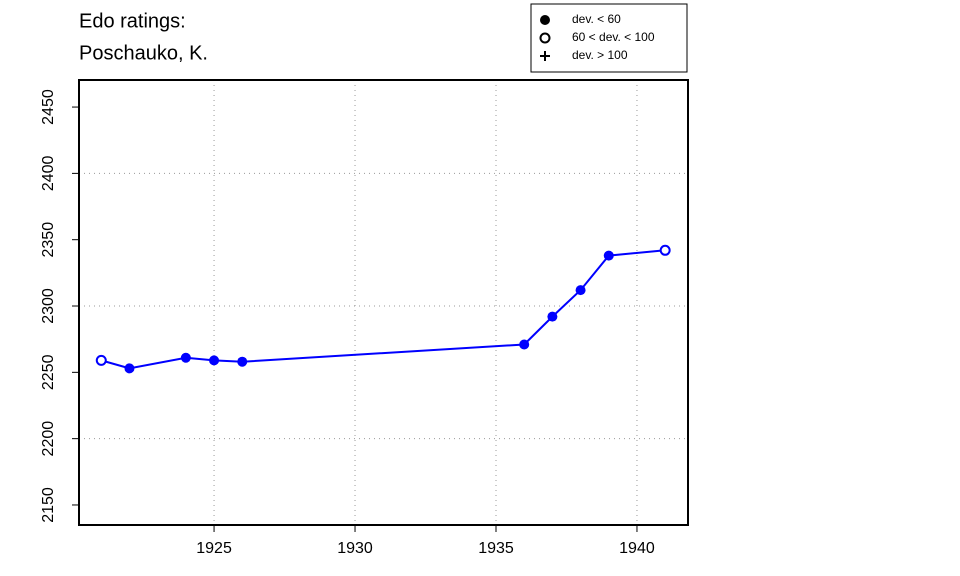  Describe the element at coordinates (355, 548) in the screenshot. I see `x-tick-label: 1930` at that location.